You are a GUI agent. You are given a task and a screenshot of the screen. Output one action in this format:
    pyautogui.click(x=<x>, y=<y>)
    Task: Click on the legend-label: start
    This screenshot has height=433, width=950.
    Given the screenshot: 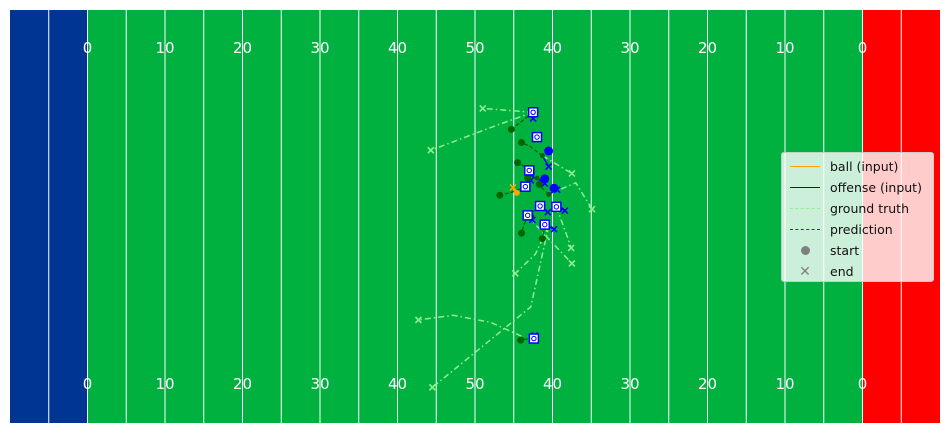 What is the action you would take?
    pyautogui.click(x=845, y=250)
    